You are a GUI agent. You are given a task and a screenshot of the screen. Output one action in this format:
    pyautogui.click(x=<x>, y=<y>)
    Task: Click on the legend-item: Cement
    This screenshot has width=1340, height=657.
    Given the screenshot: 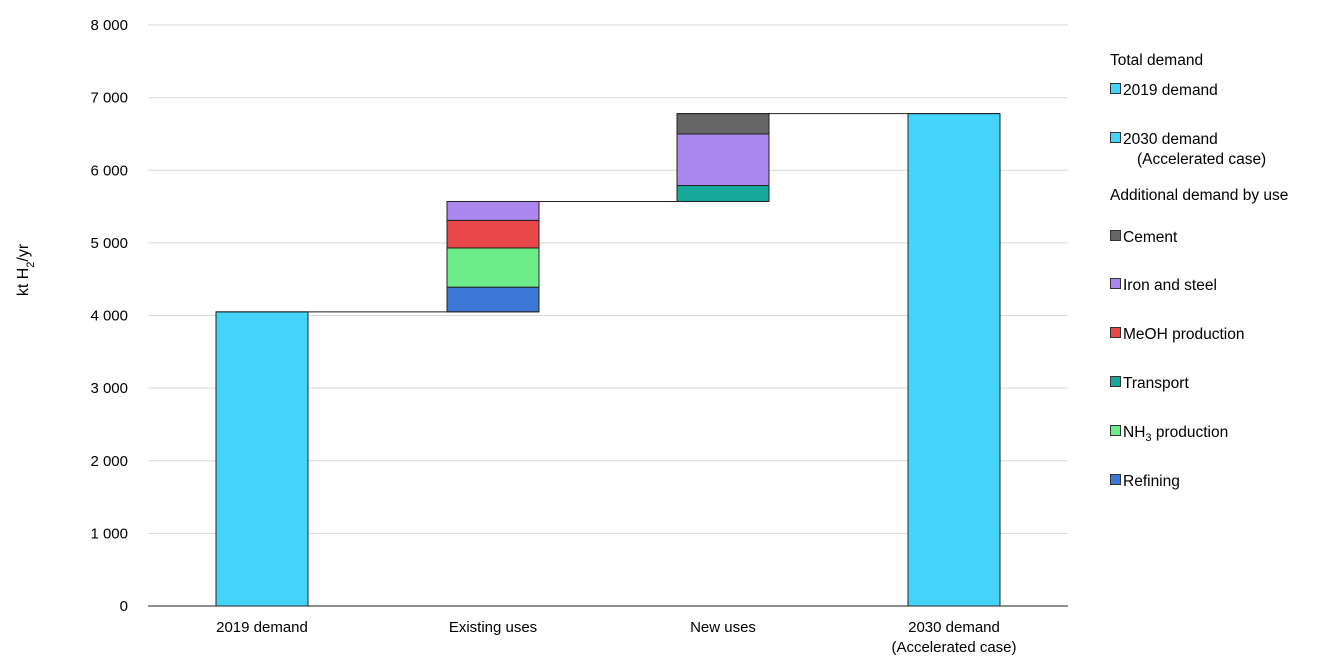 What is the action you would take?
    pyautogui.click(x=1143, y=238)
    